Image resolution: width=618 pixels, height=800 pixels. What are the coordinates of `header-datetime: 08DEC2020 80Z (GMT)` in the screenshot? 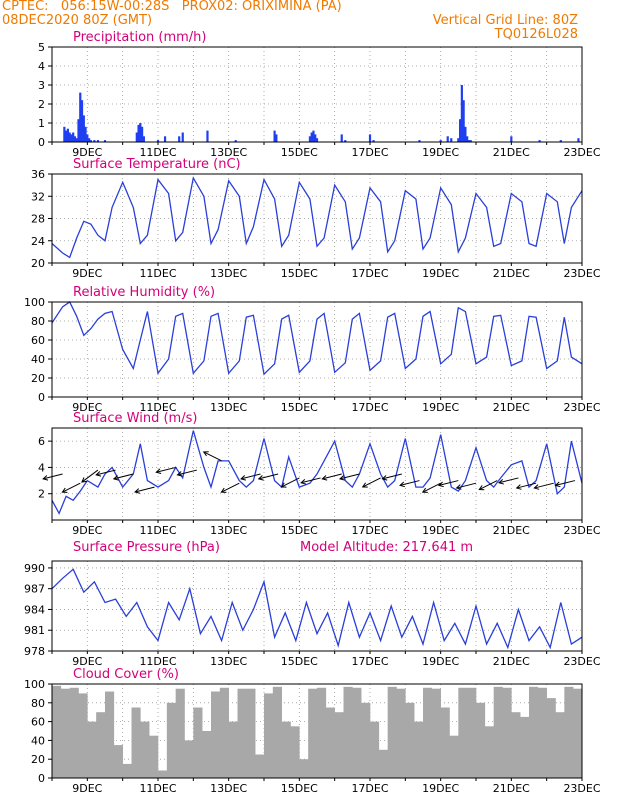 It's located at (77, 20).